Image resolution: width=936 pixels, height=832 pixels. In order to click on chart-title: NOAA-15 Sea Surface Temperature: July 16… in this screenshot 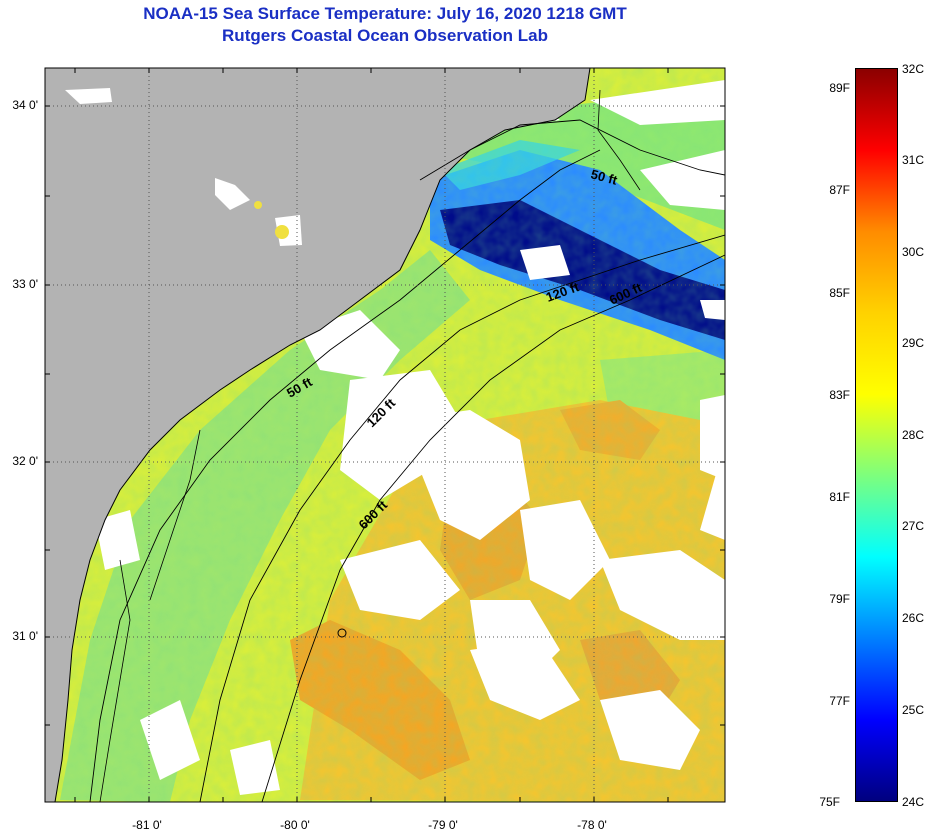, I will do `click(385, 13)`.